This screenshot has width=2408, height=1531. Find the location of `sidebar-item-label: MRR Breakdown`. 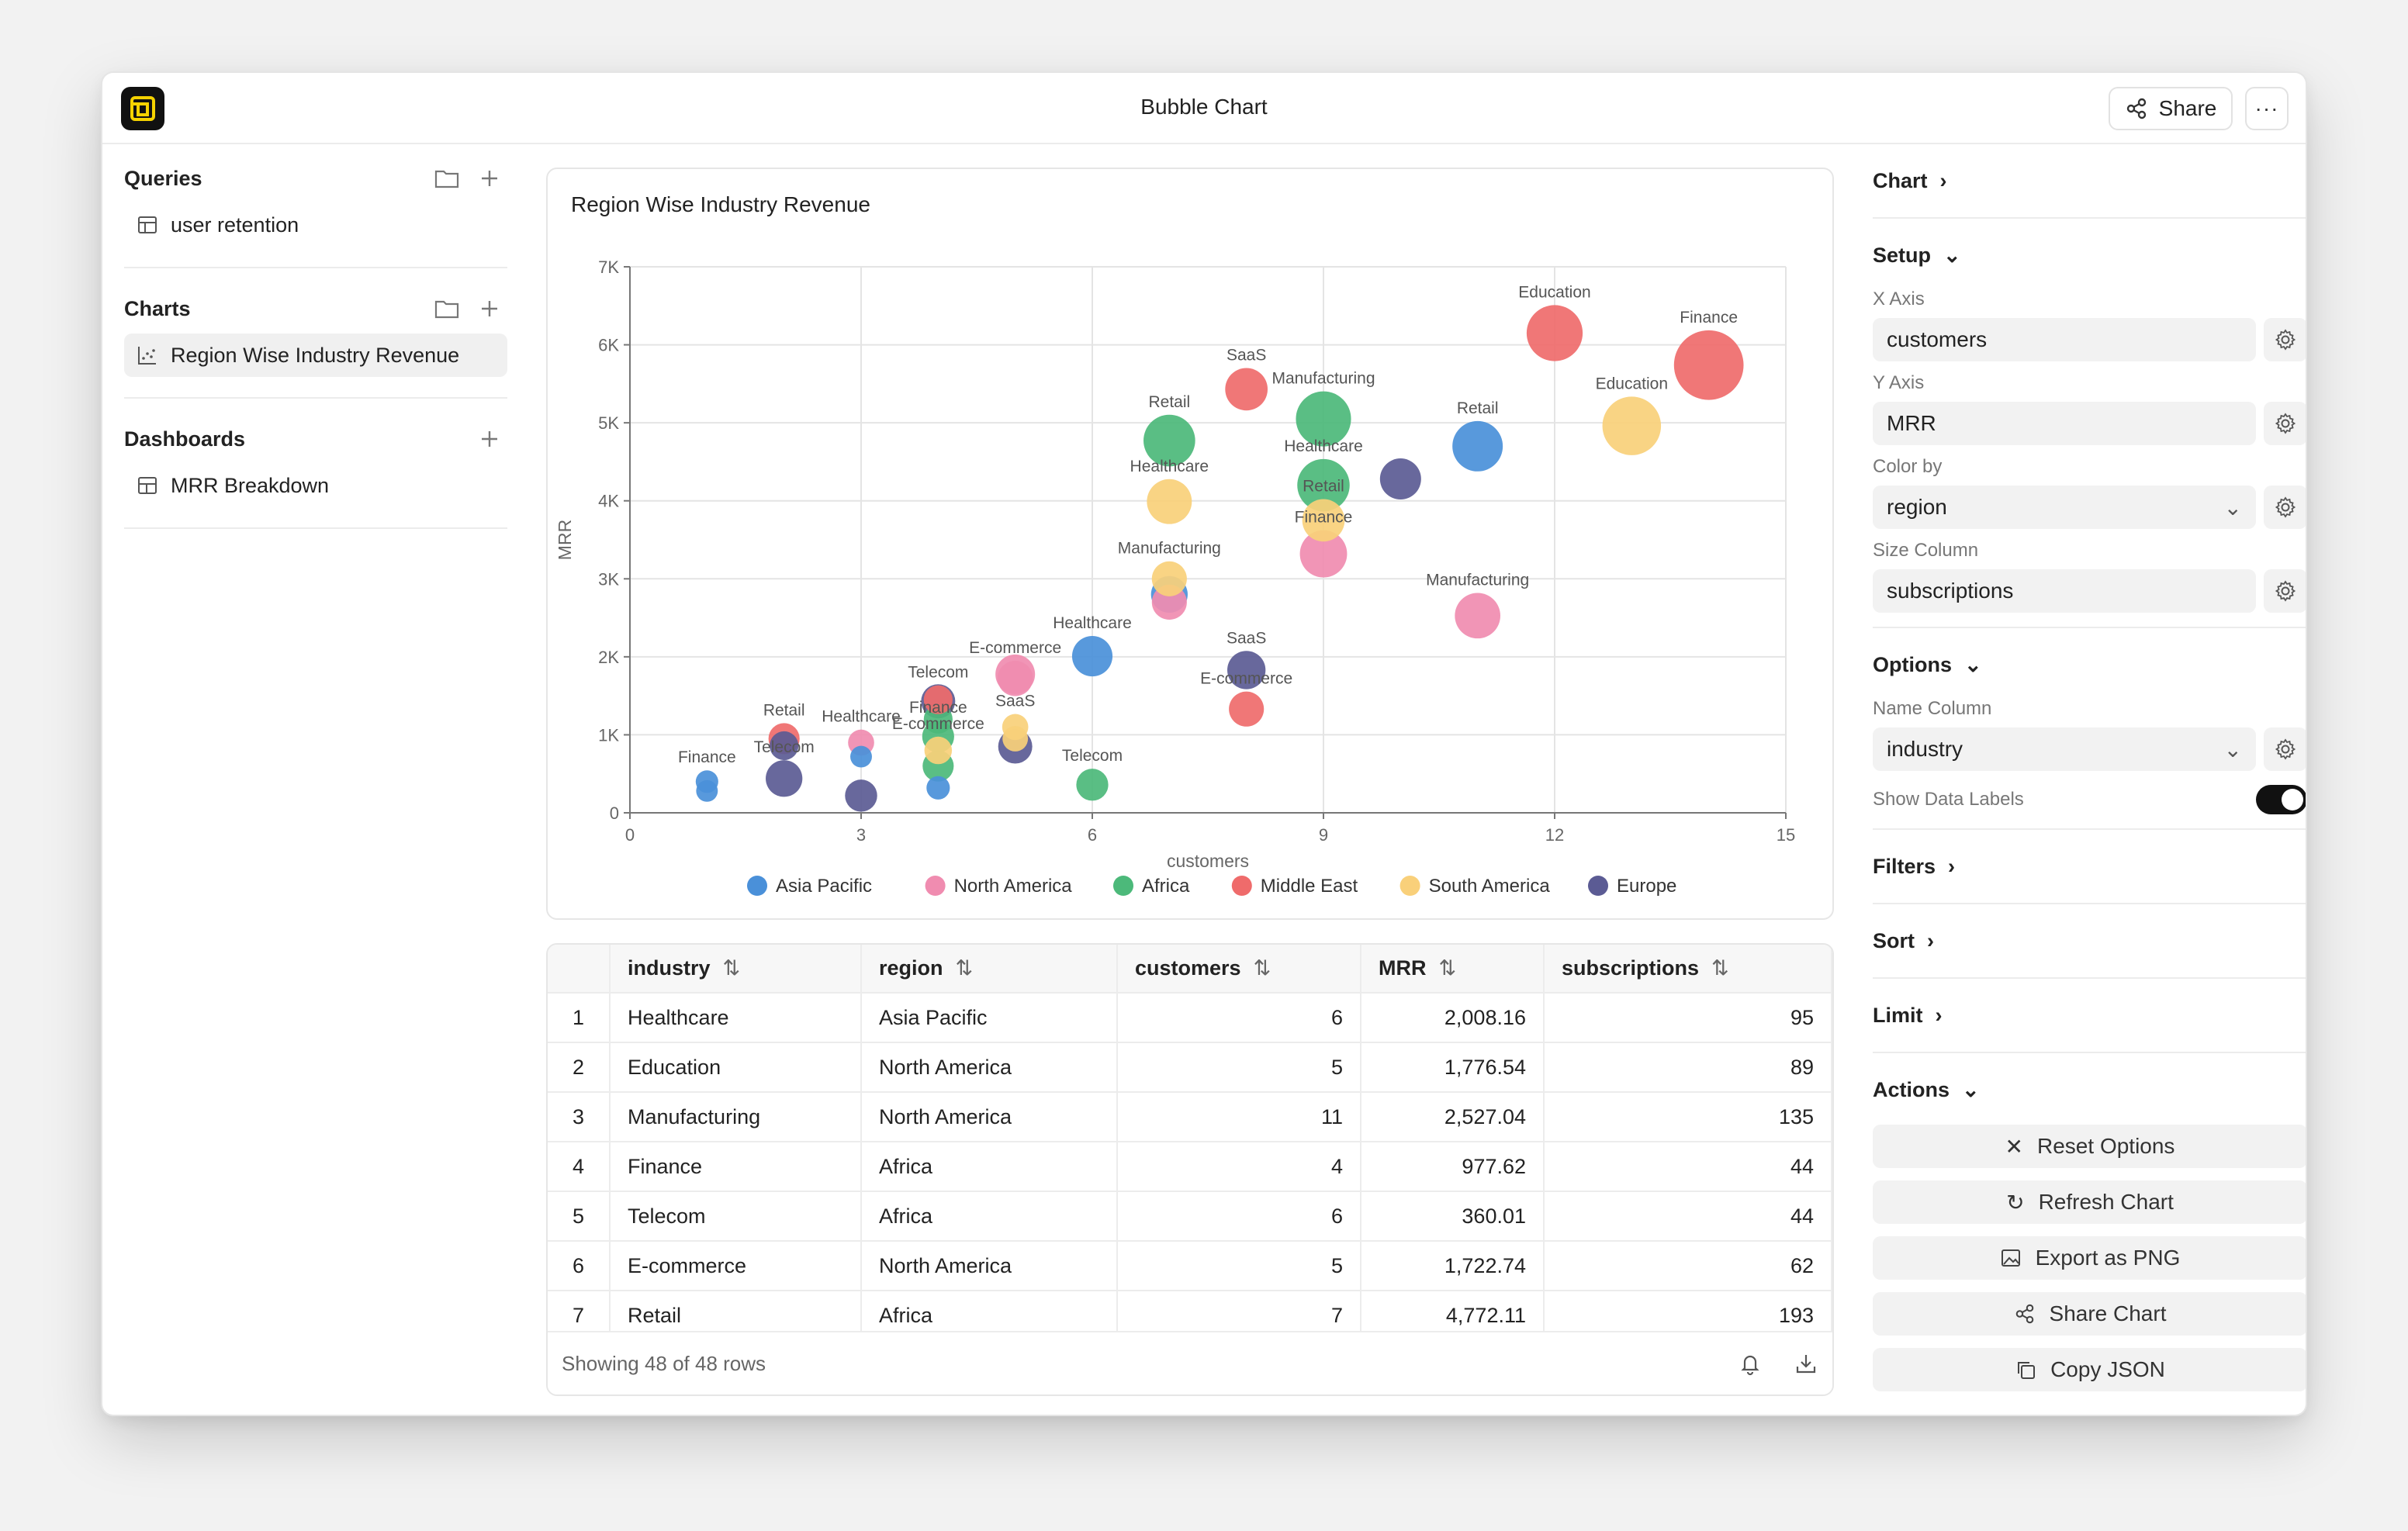

sidebar-item-label: MRR Breakdown is located at coordinates (251, 485).